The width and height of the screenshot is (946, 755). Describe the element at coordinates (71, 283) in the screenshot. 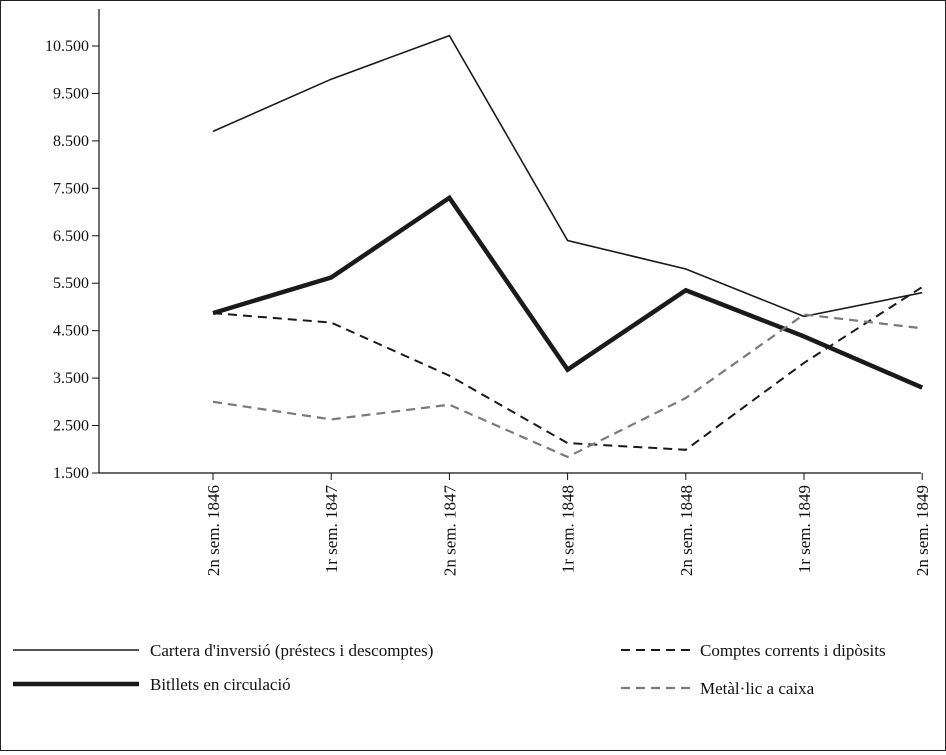

I see `y-tick-label: 5.500` at that location.